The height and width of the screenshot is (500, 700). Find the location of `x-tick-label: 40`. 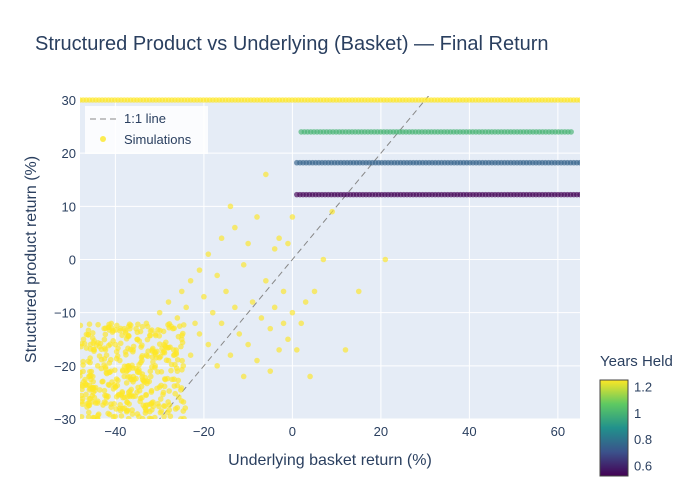

x-tick-label: 40 is located at coordinates (469, 431).